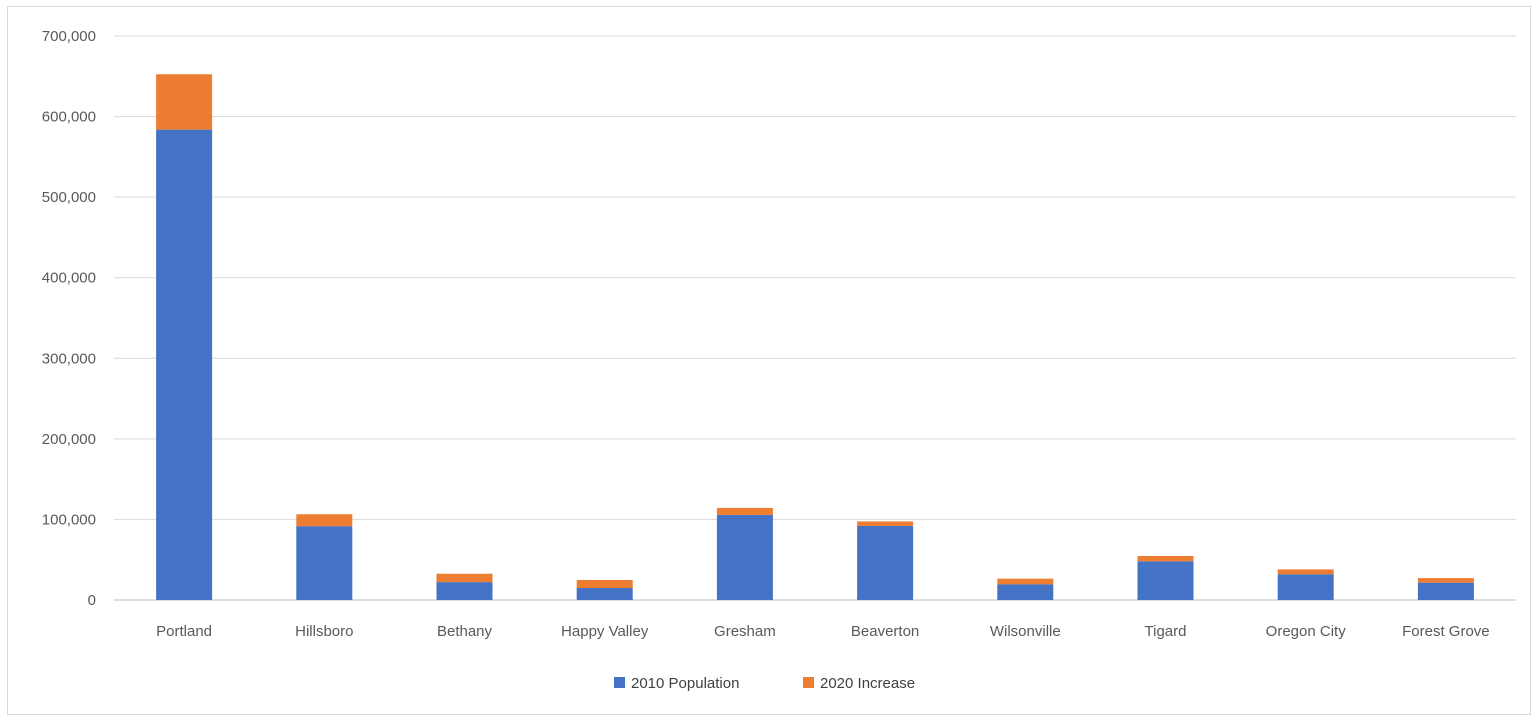 The image size is (1534, 719). I want to click on x-tick-label: Wilsonville, so click(1025, 631).